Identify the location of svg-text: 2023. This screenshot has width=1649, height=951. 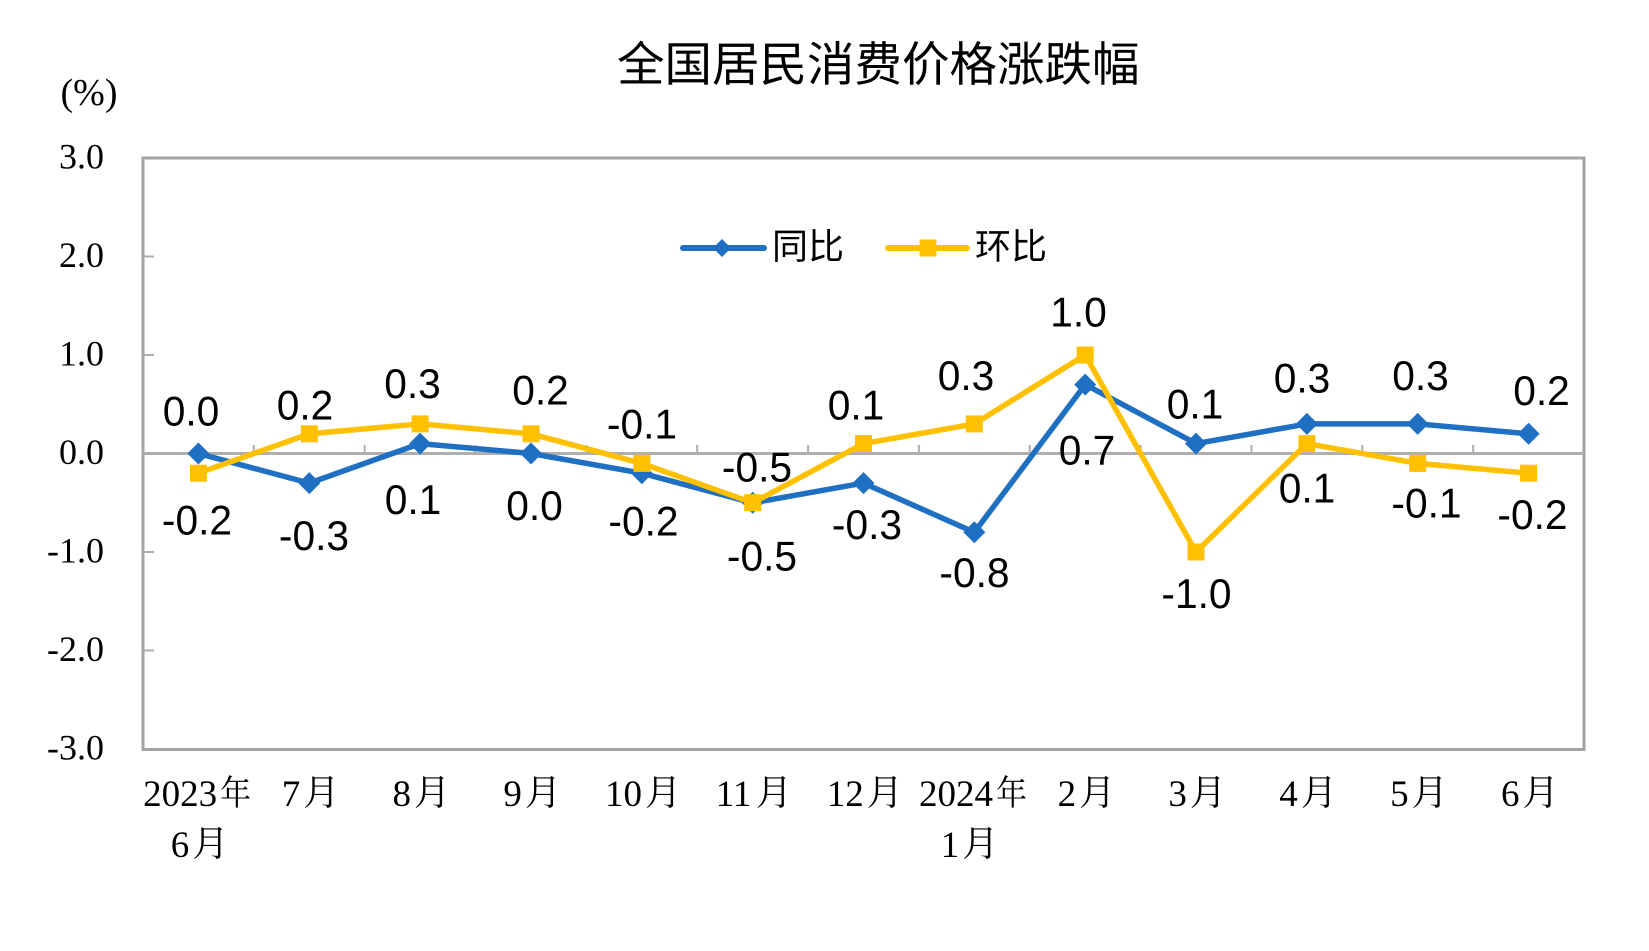
(180, 794).